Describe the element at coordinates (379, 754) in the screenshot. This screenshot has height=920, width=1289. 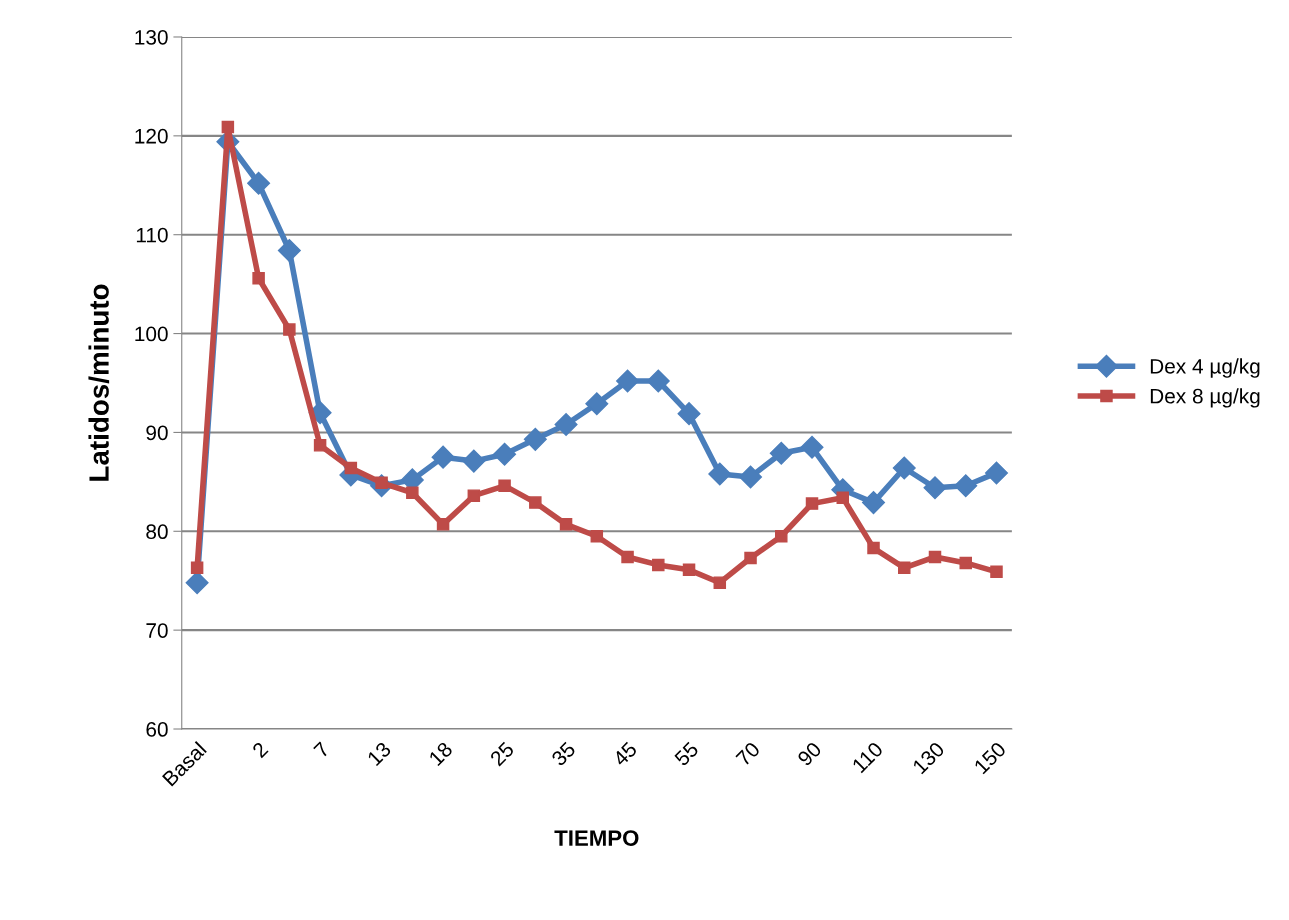
I see `x-tick-label: 13` at that location.